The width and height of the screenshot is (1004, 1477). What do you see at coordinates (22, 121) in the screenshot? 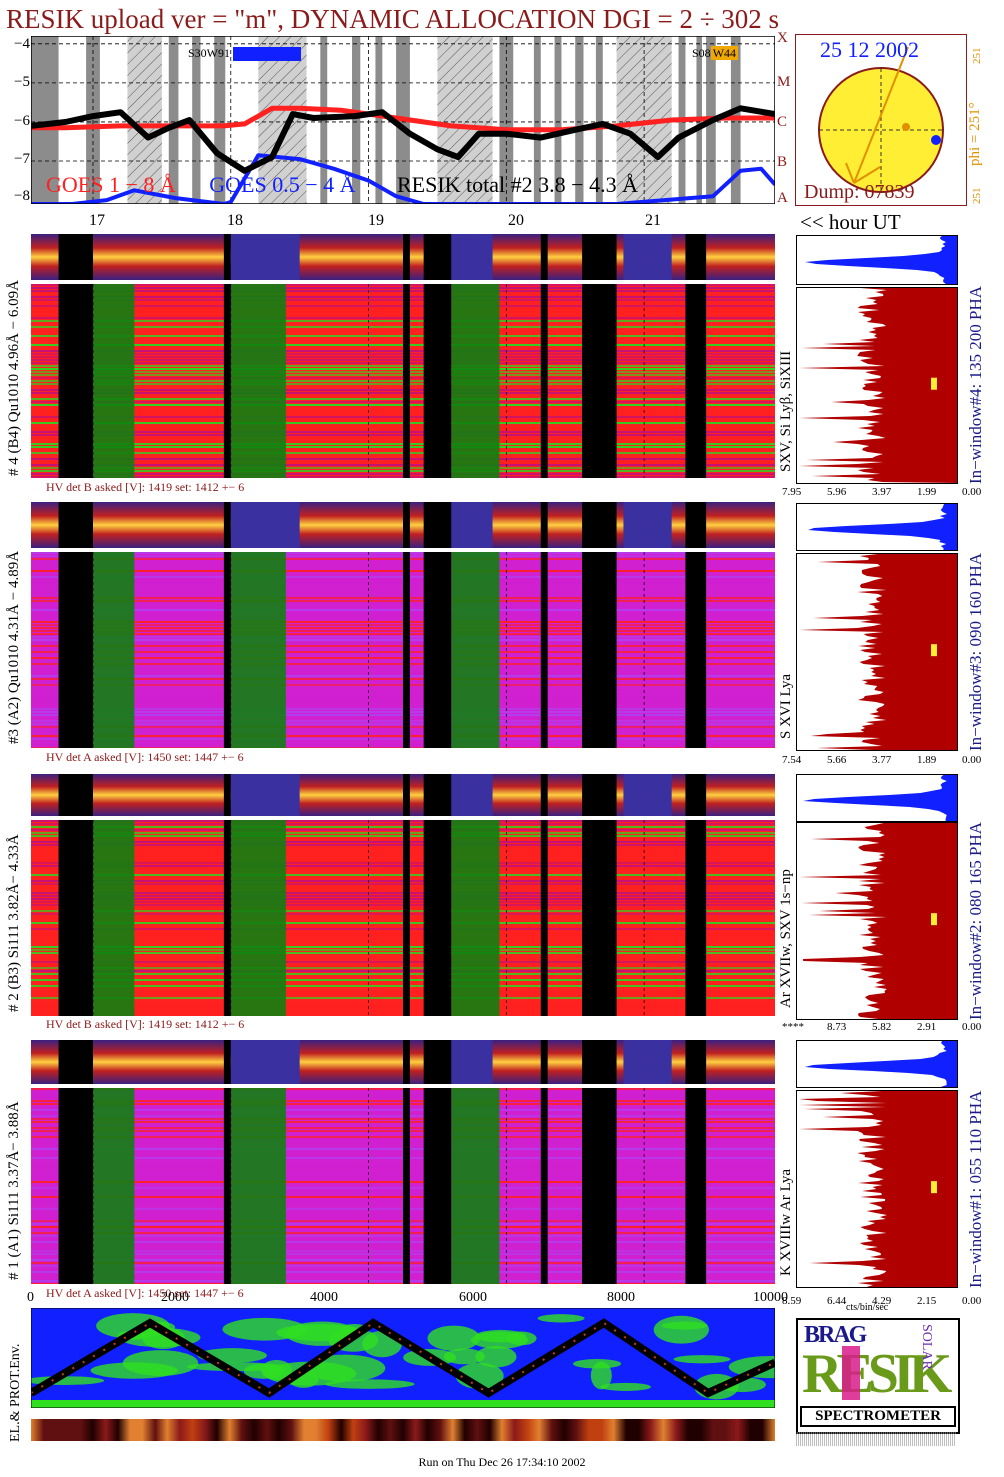
I see `goes-y-tick: −6` at bounding box center [22, 121].